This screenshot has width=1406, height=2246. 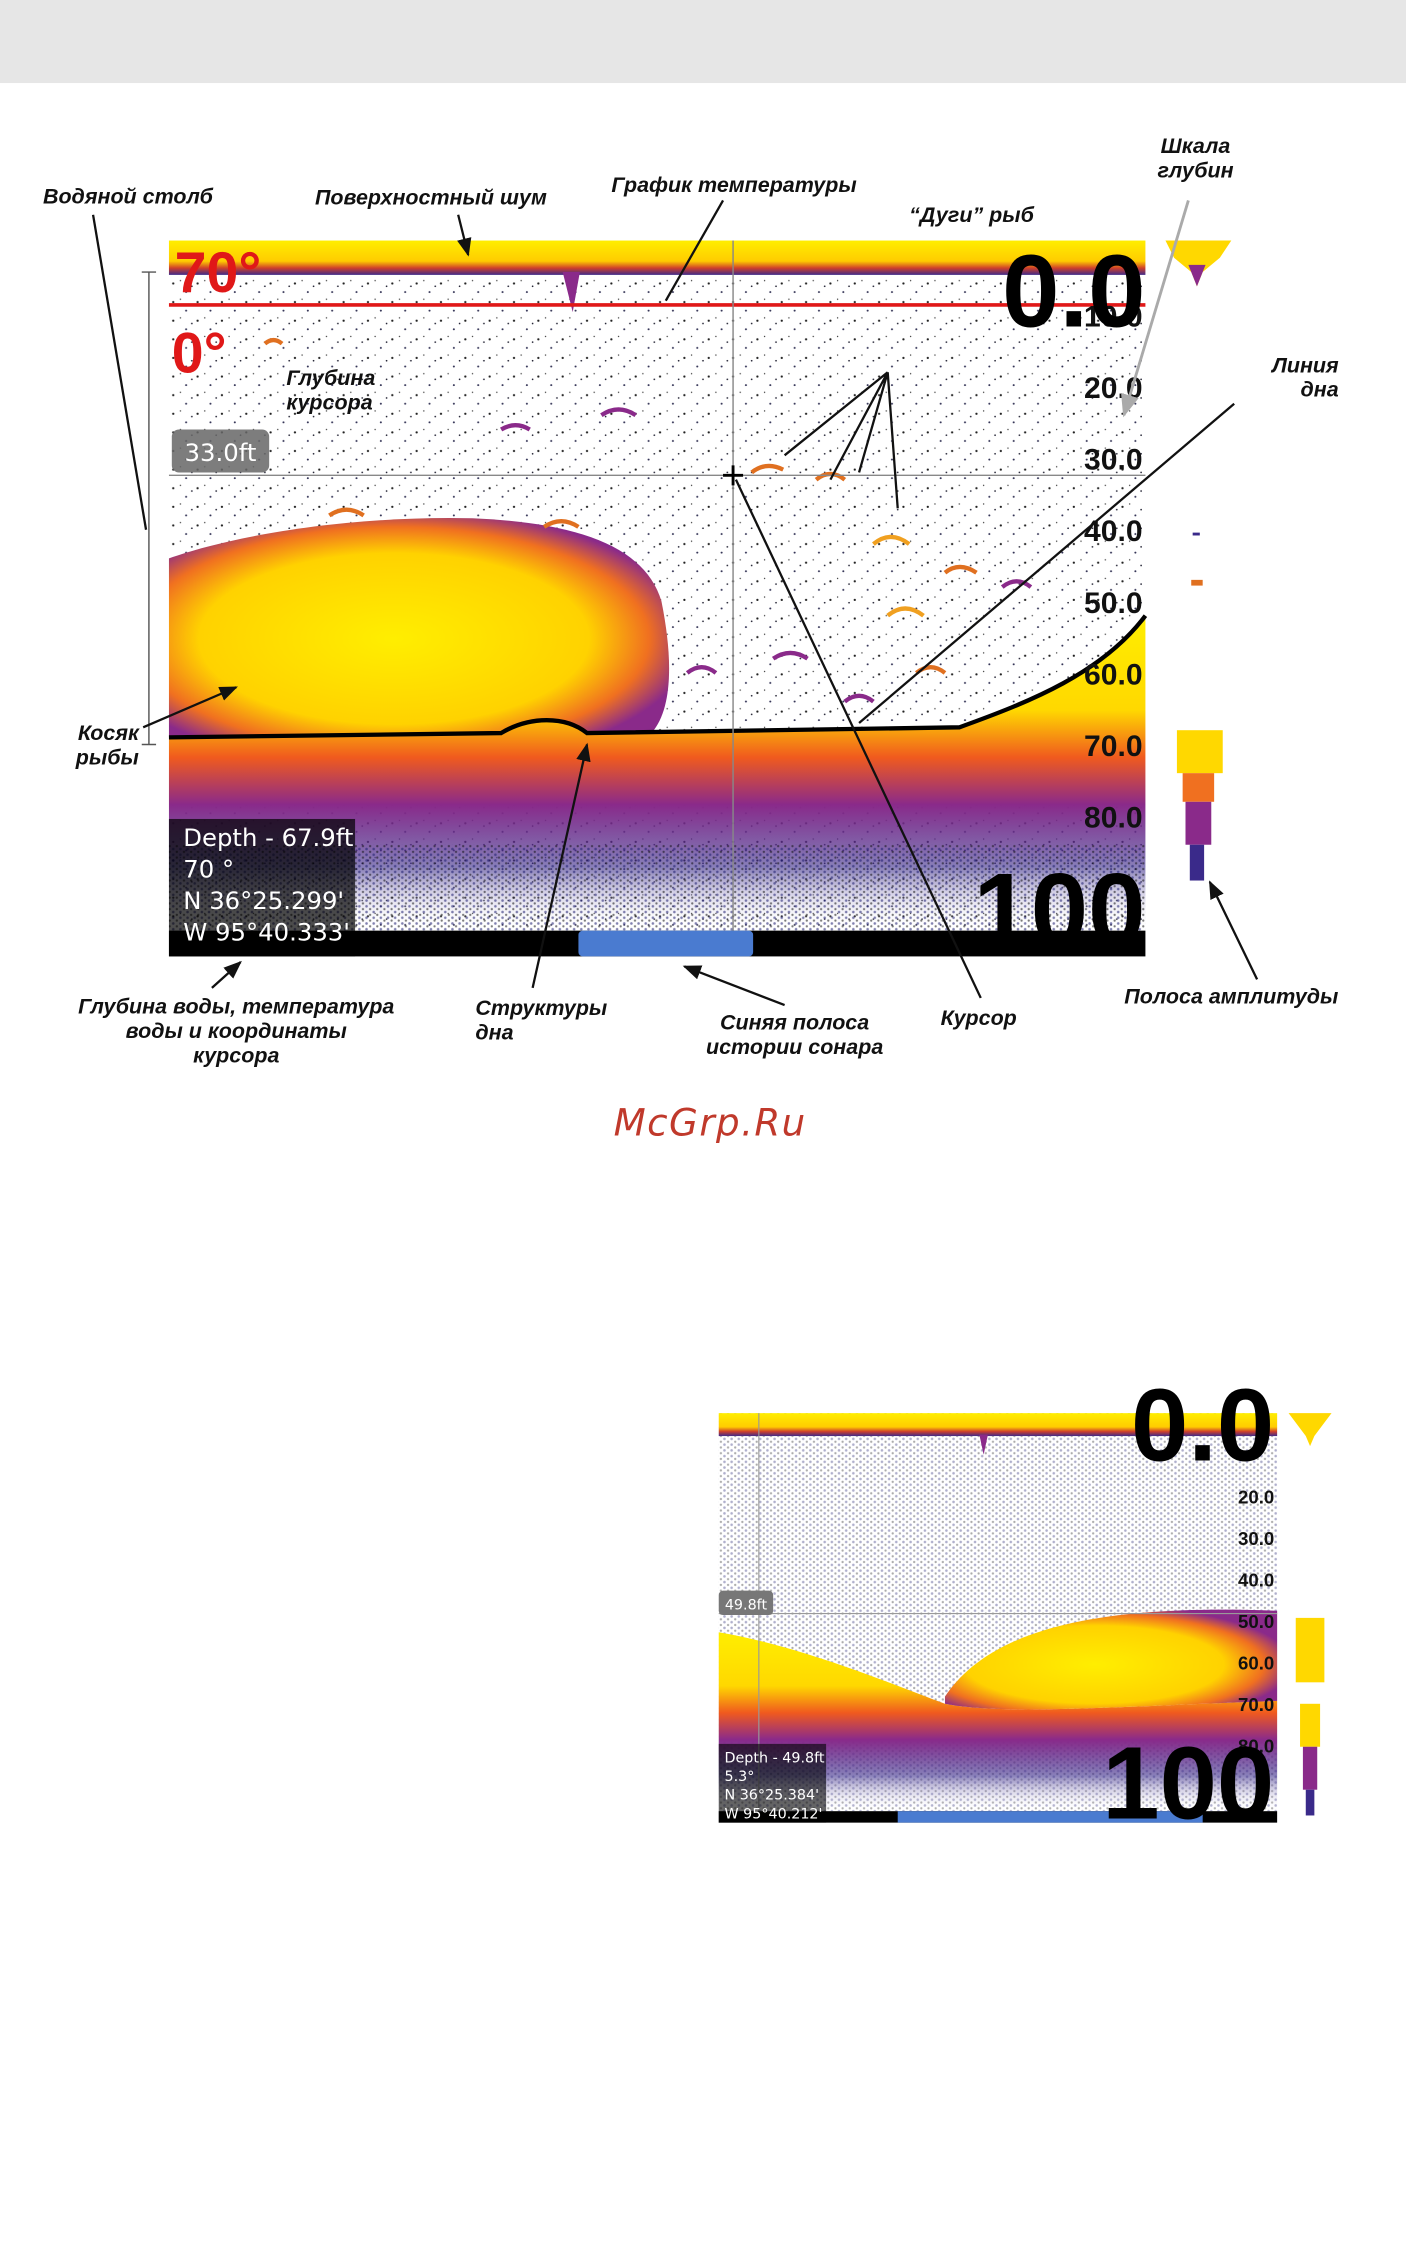 What do you see at coordinates (794, 1022) in the screenshot?
I see `annotation: Синяя полоса` at bounding box center [794, 1022].